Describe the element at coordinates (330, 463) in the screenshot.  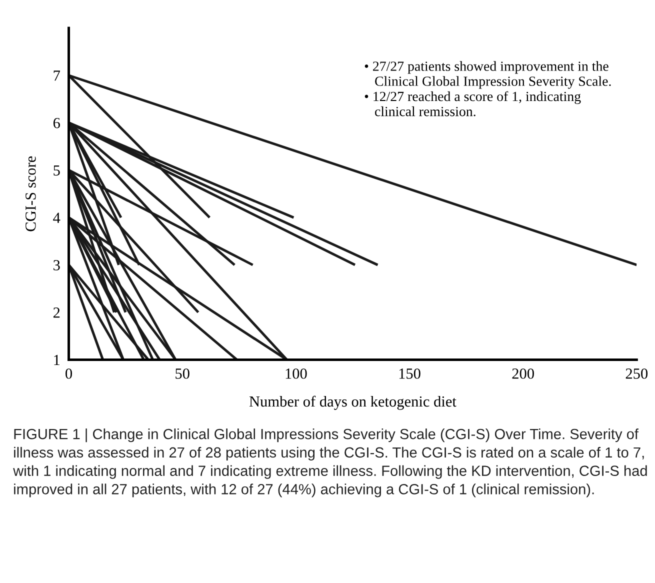
I see `caption: FIGURE 1 | Change in Clinical Global Impressions Severity Scale (CGI-S) Over Time. Severity of illness was assessed in 27 of 28 patients using the CGI-S. The CGI-S is rated on a scale of 1 to 7, with 1 indicating normal and 7 indicating extreme illness. Following the KD intervention, CGI-S had improved in all 27 patients, with 12 of 27 (44%) achieving a CGI-S of 1 (clinical remission).` at that location.